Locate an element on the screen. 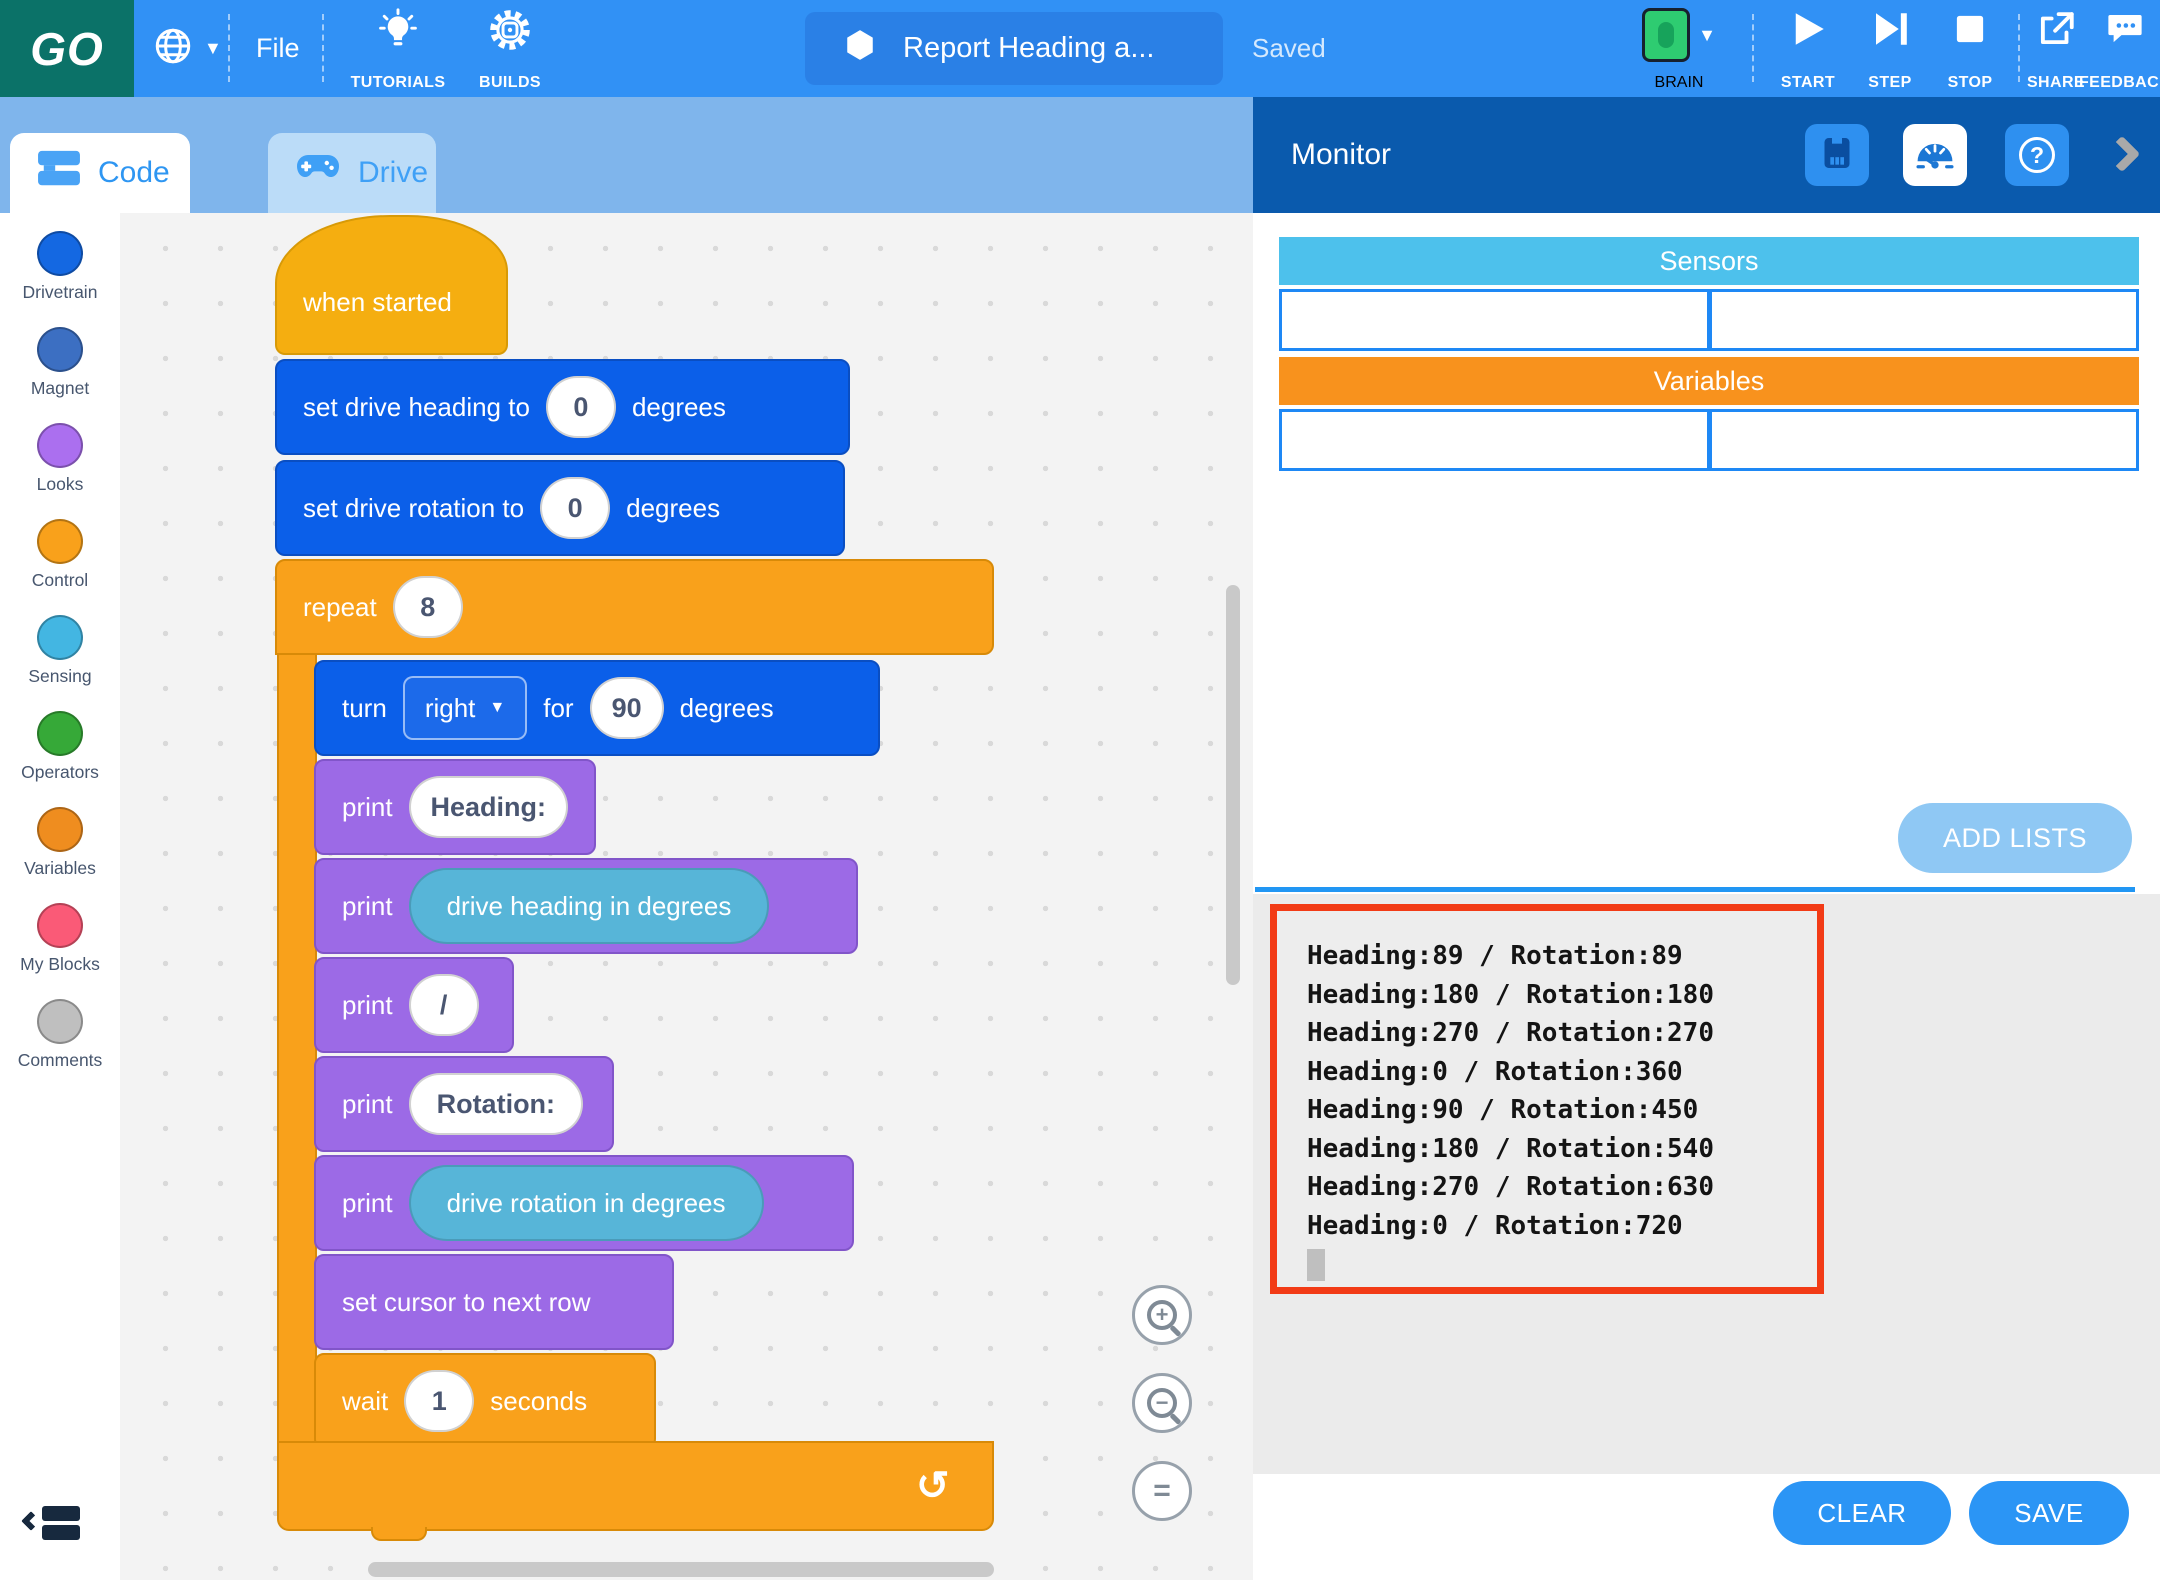 The image size is (2160, 1580). heading-value-input: 0 is located at coordinates (580, 407).